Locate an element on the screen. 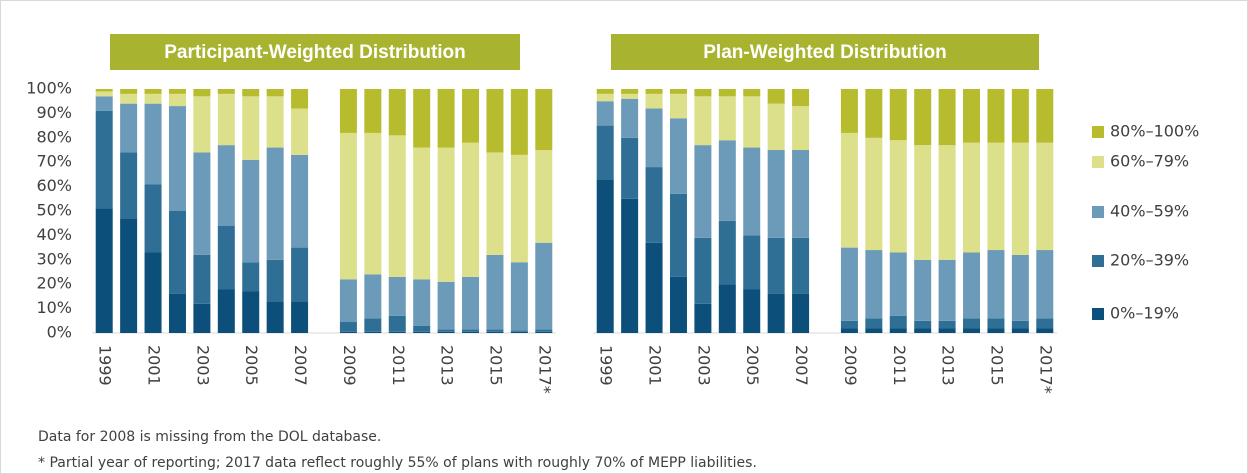 The height and width of the screenshot is (474, 1248). chart-title: Plan-Weighted Distribution is located at coordinates (824, 52).